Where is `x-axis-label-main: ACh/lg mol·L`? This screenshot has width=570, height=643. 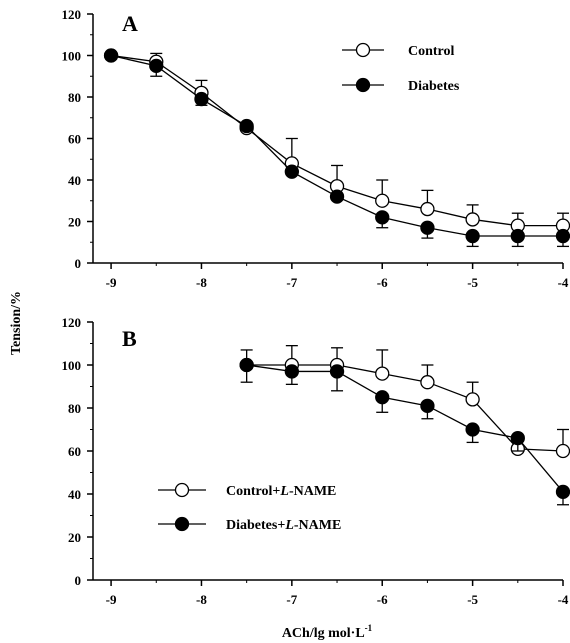 x-axis-label-main: ACh/lg mol·L is located at coordinates (323, 633).